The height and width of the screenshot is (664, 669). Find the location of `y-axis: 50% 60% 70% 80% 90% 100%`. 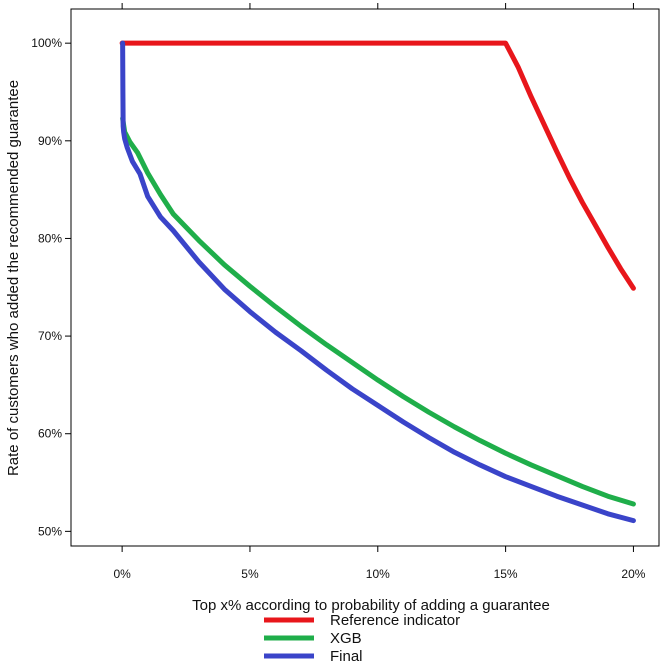

y-axis: 50% 60% 70% 80% 90% 100% is located at coordinates (51, 287).